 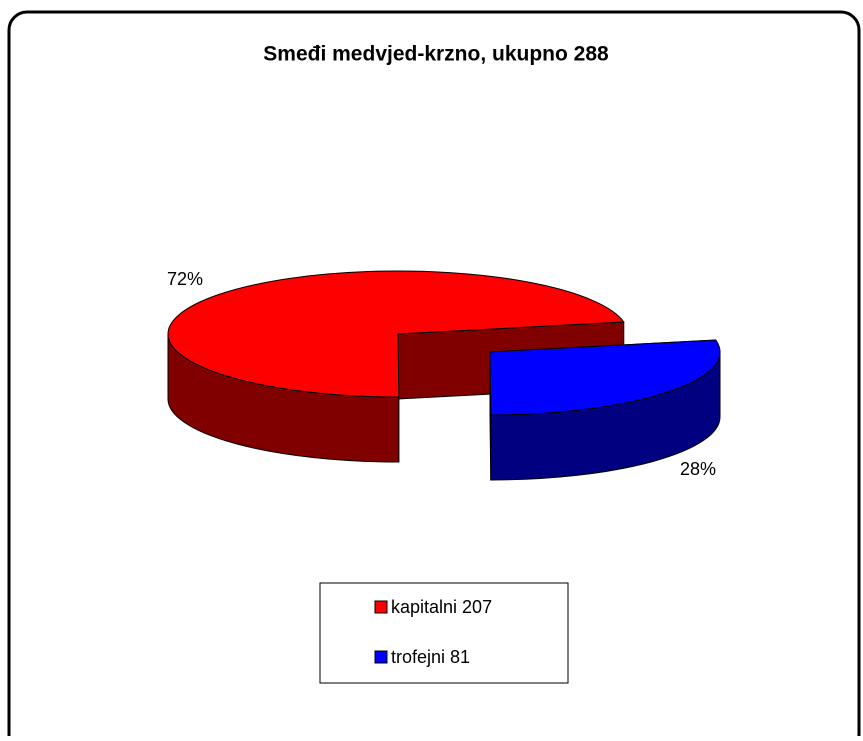 I want to click on legend-label: trofejni 81, so click(x=430, y=657).